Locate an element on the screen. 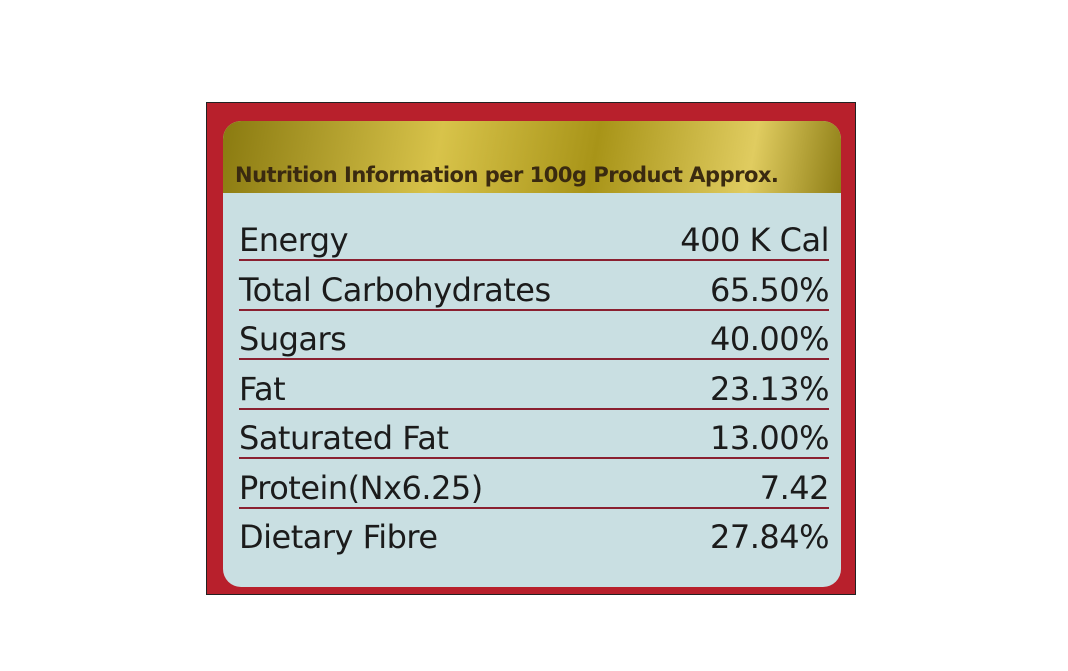 The image size is (1068, 671). nutrient-name: Fat is located at coordinates (262, 388).